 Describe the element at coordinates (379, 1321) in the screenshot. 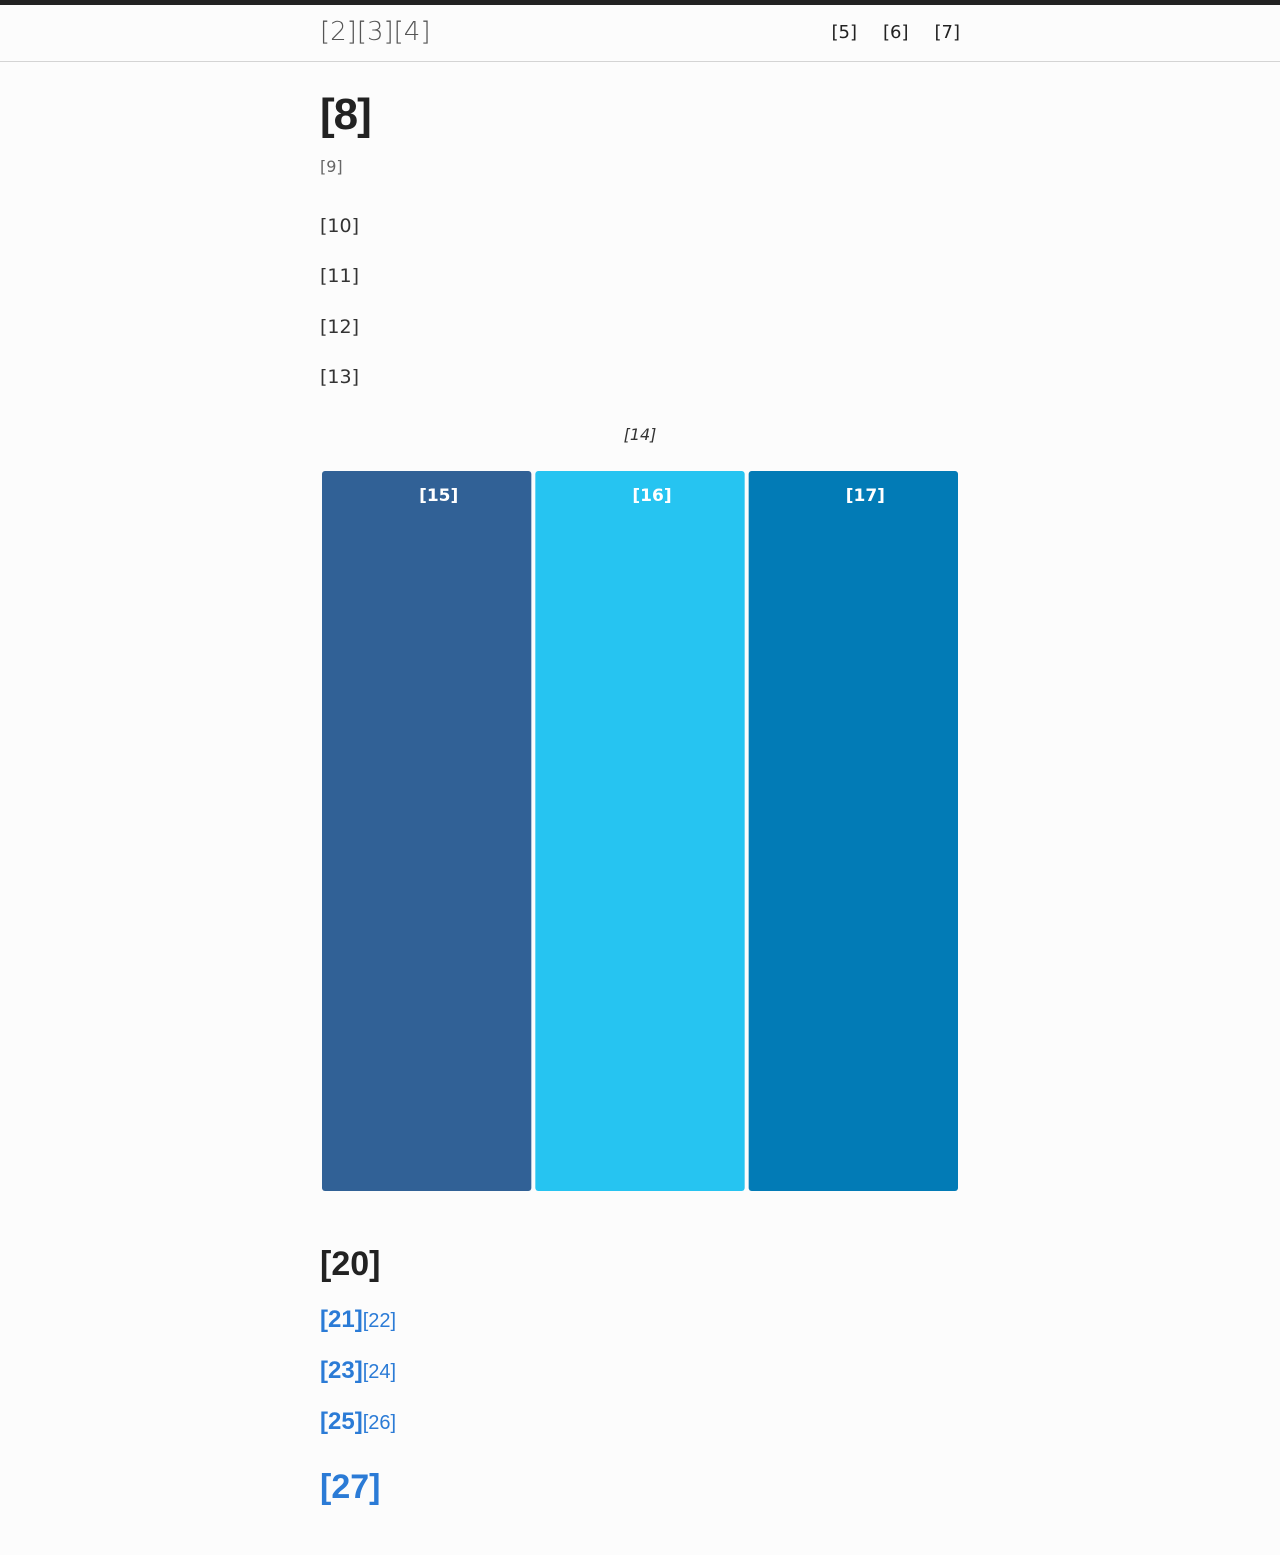

I see `related-link-sub: [22]` at that location.